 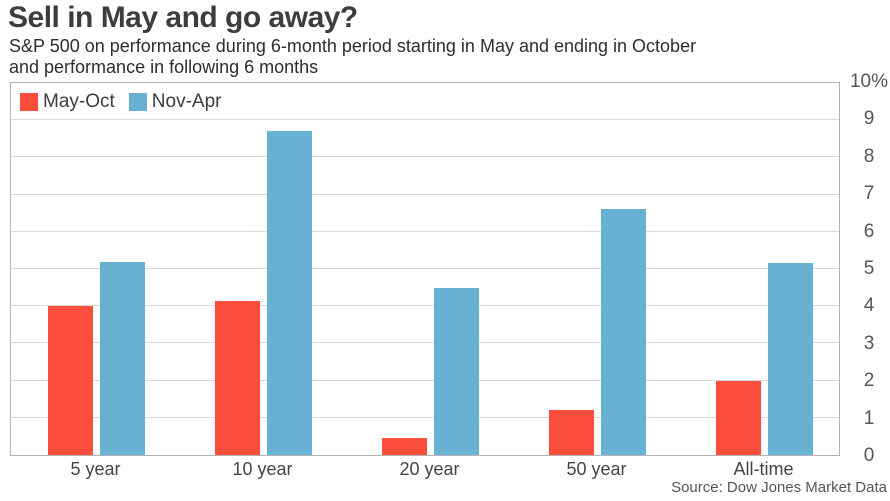 I want to click on bar-may-oct-all-time, so click(x=738, y=418).